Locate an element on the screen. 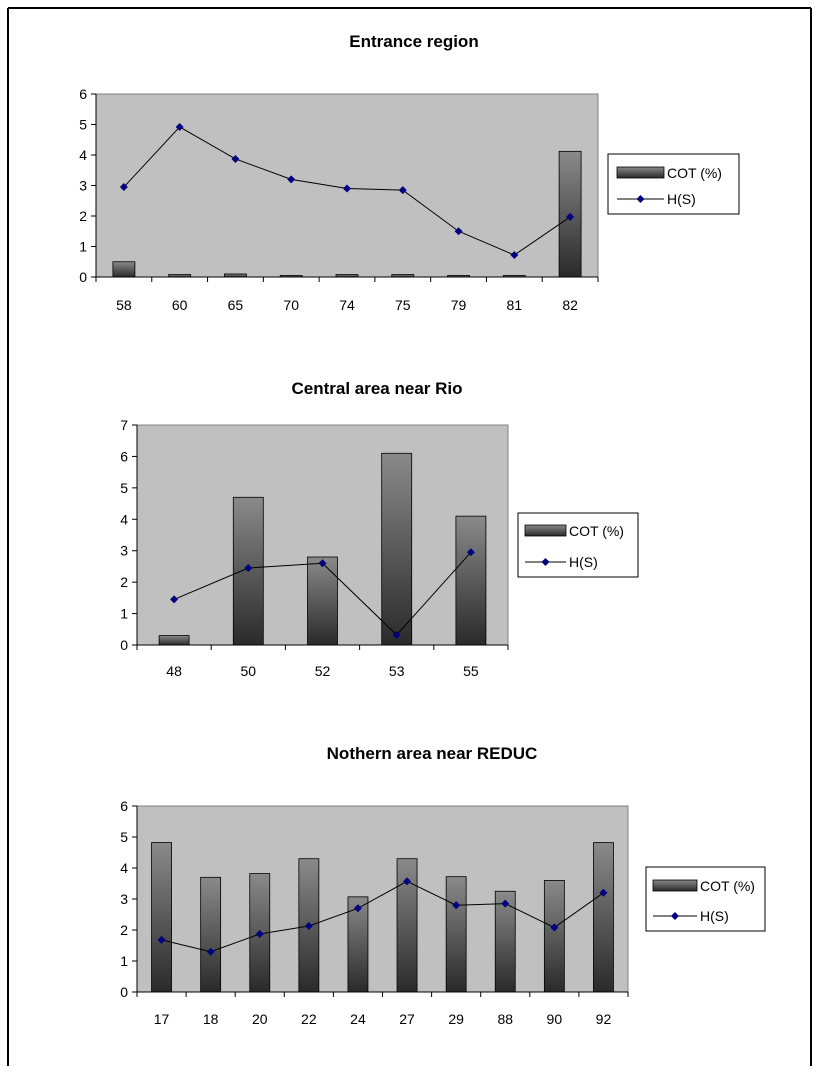 The height and width of the screenshot is (1066, 819). x-tick-label: 22 is located at coordinates (309, 1019).